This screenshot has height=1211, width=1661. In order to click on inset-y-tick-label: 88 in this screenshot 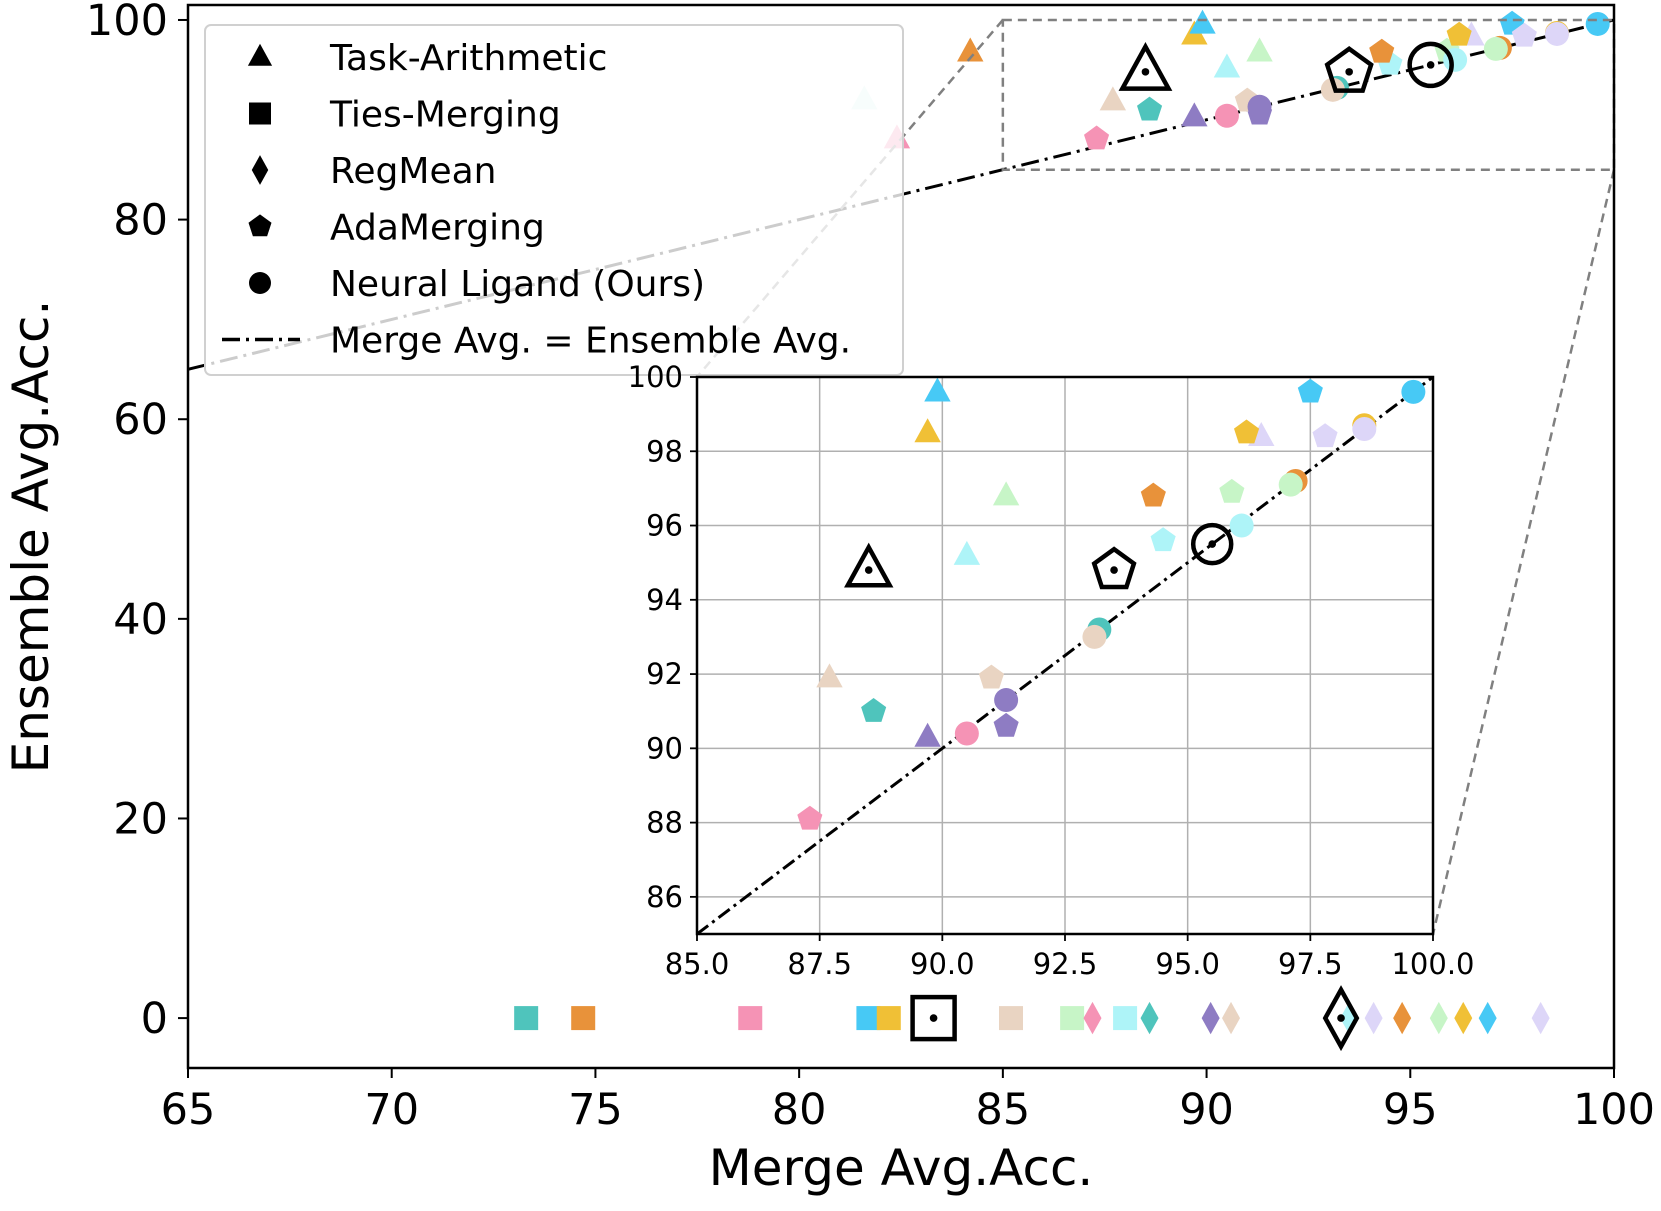, I will do `click(664, 823)`.